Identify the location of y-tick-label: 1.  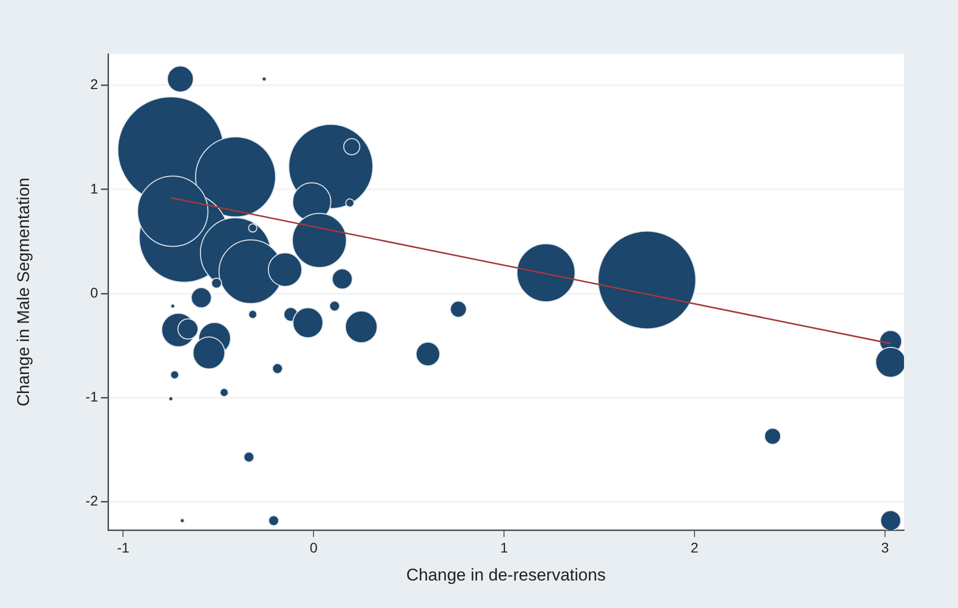
(94, 188).